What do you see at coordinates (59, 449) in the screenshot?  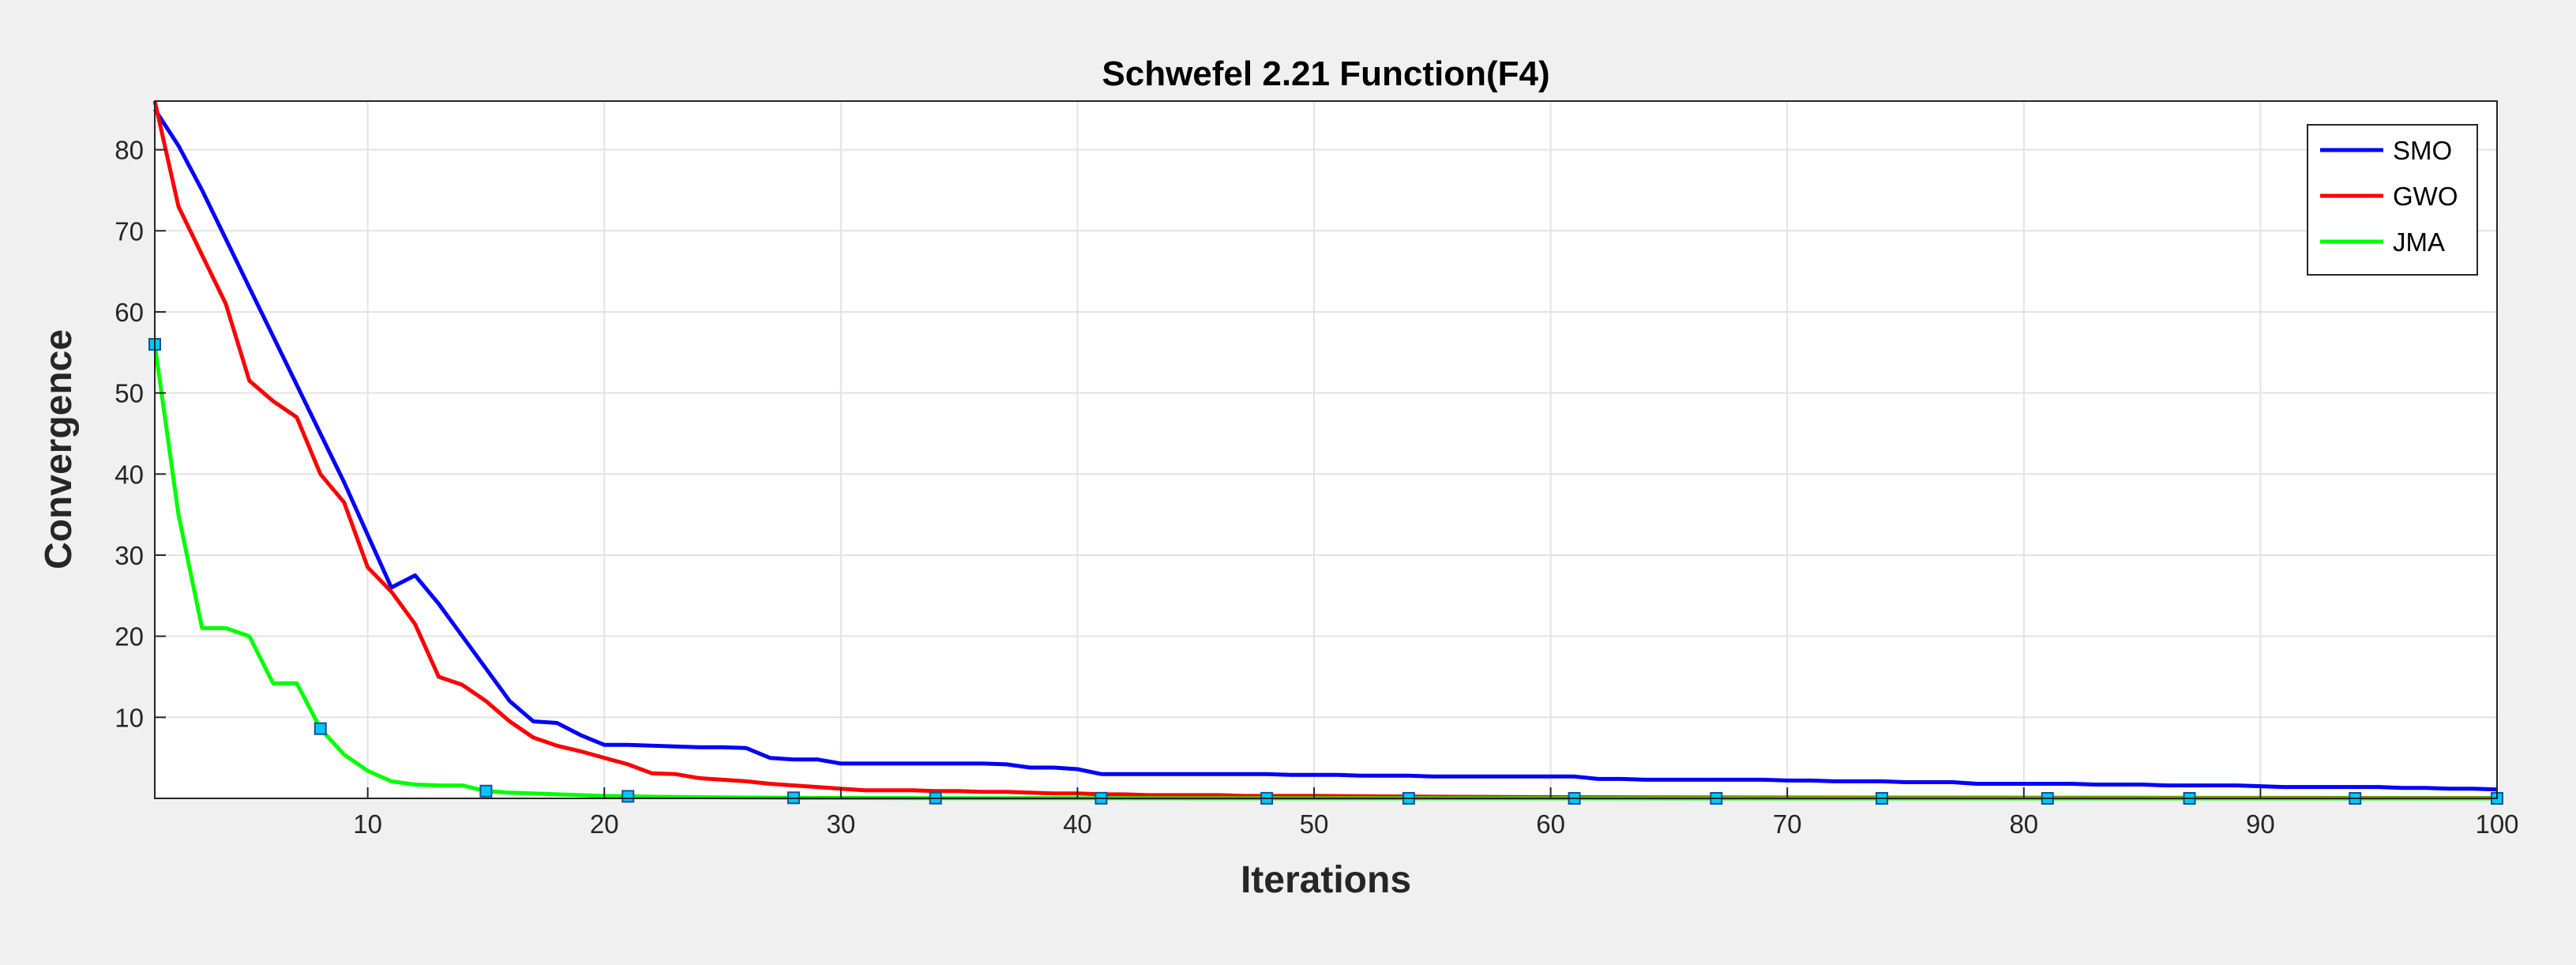 I see `y-axis-label: Convergence` at bounding box center [59, 449].